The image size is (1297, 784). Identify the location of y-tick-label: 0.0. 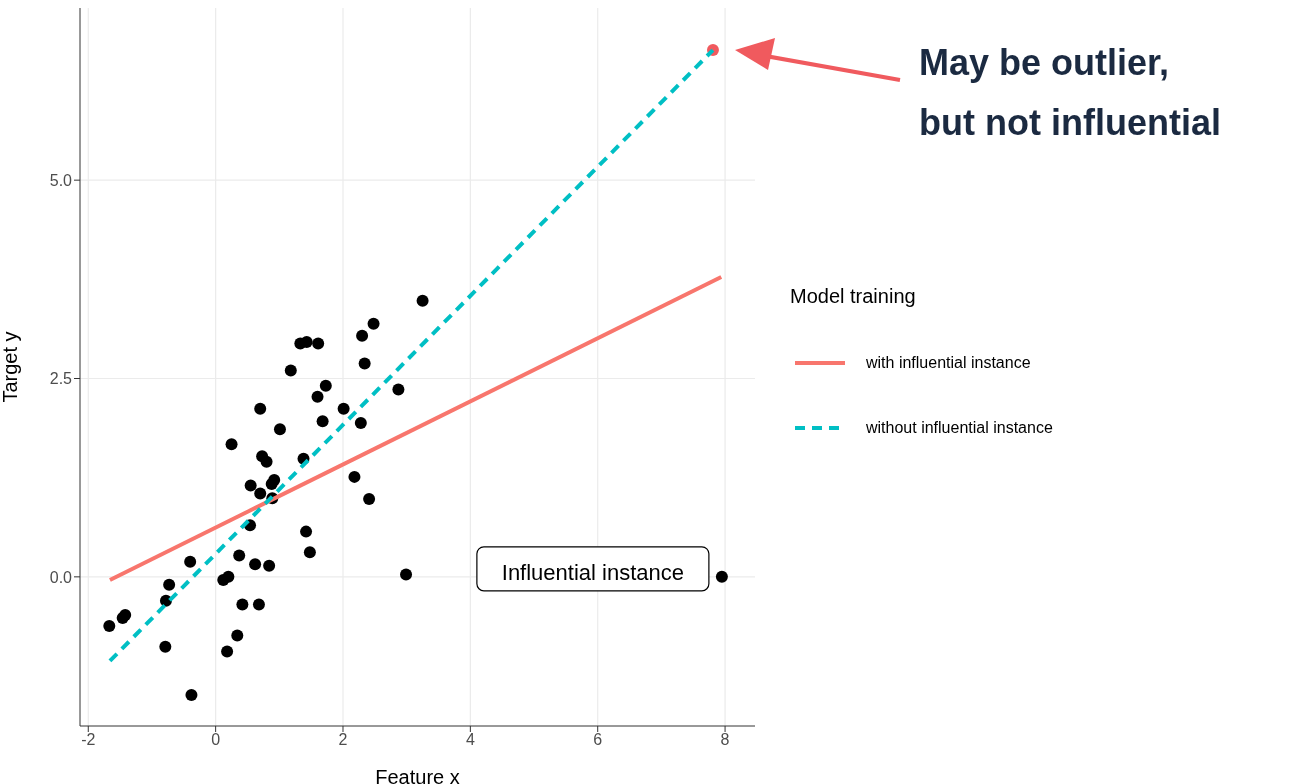
(61, 577).